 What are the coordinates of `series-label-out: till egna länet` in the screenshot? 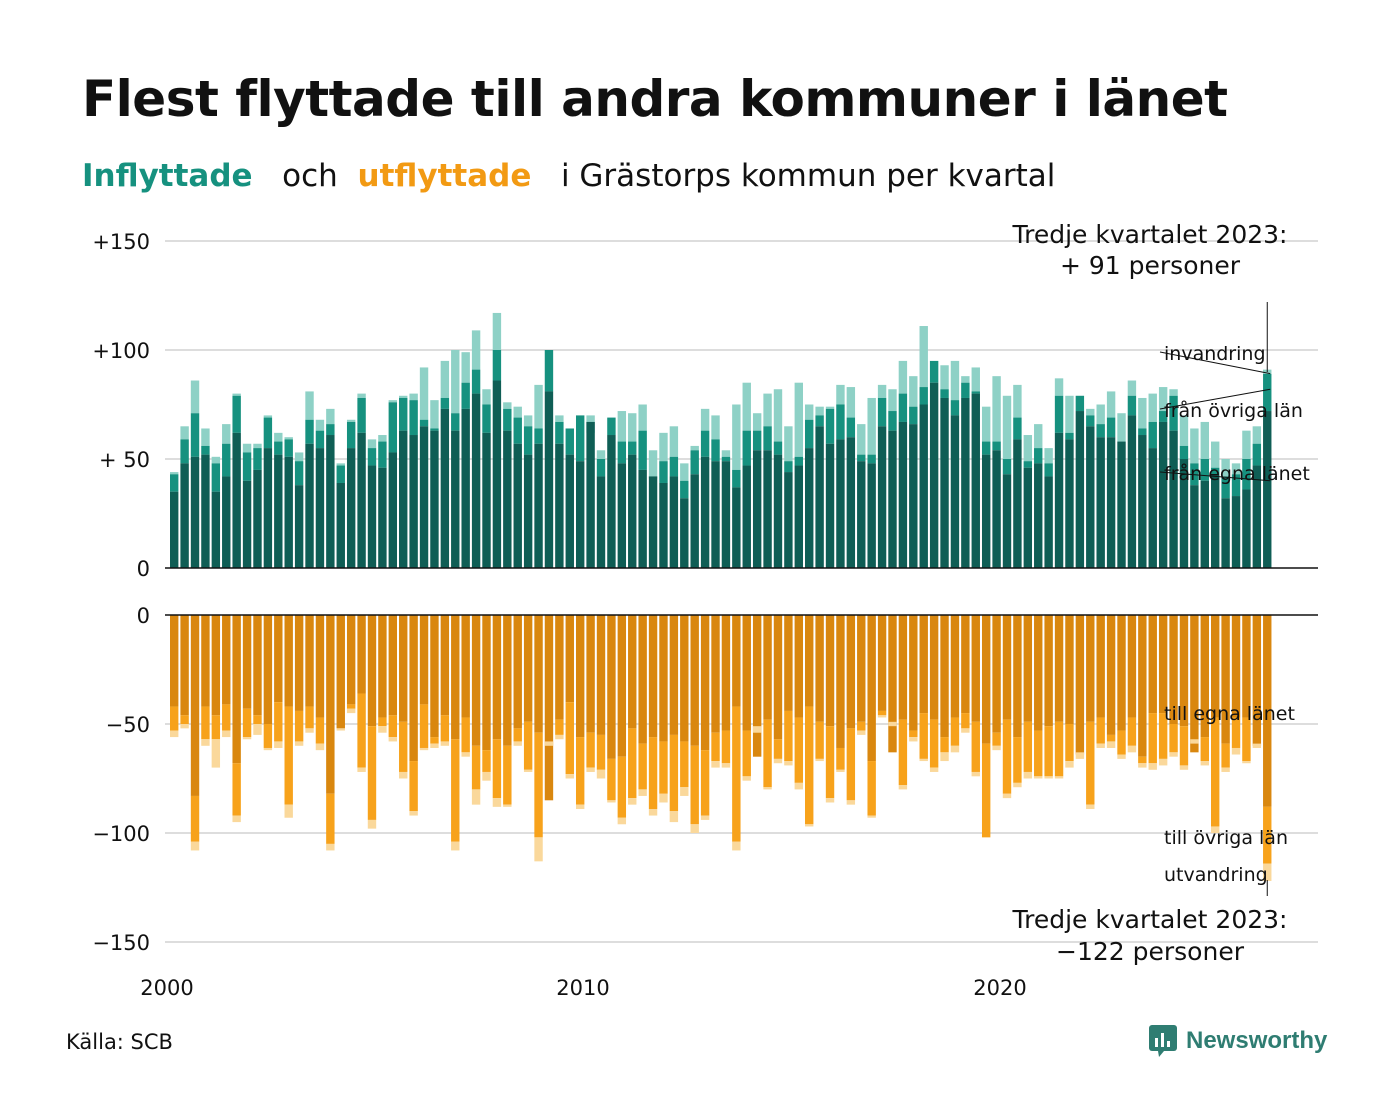 It's located at (1229, 714).